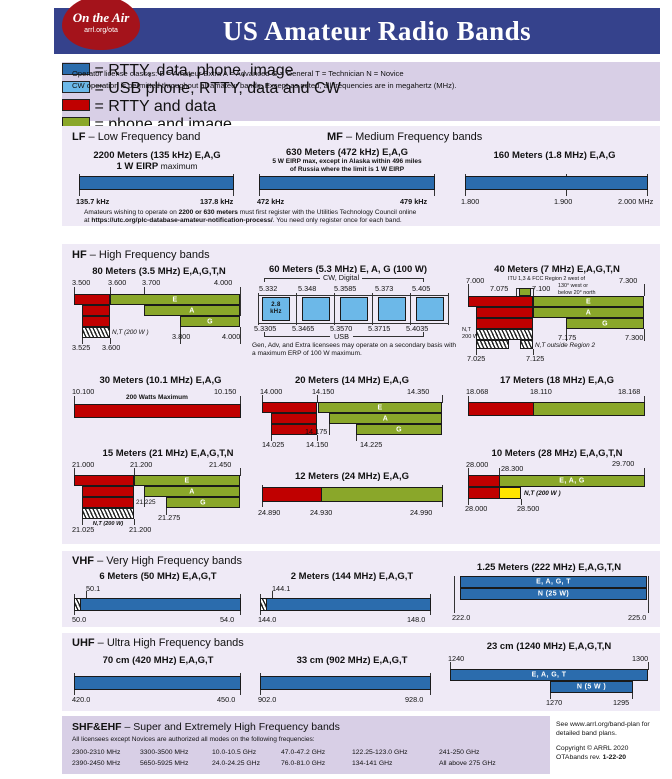 This screenshot has height=779, width=672. Describe the element at coordinates (477, 391) in the screenshot. I see `tick-1: 18.068` at that location.